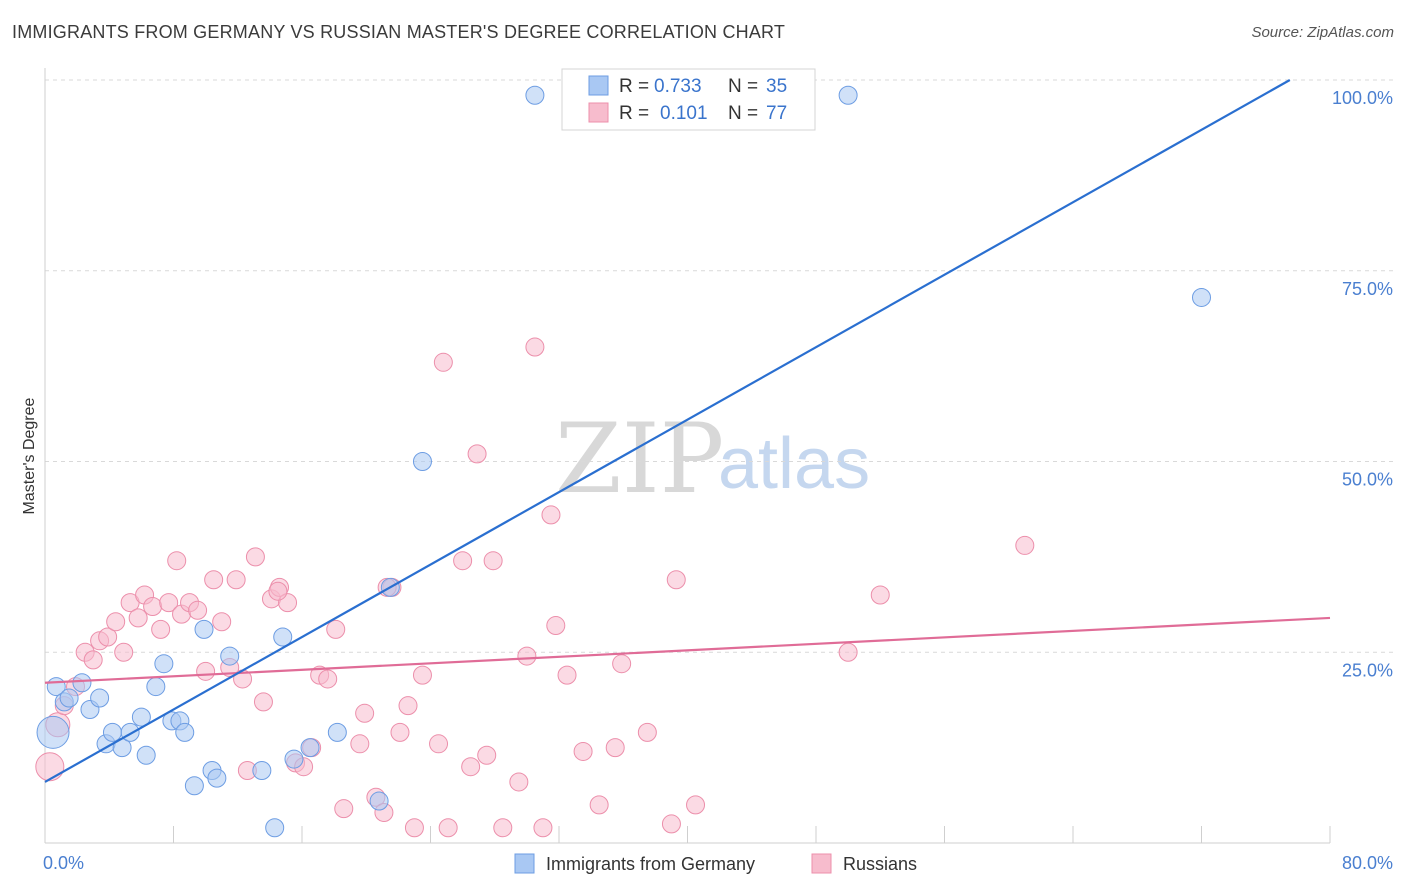 The width and height of the screenshot is (1406, 892). What do you see at coordinates (1367, 670) in the screenshot?
I see `y-tick-label: 25.0%` at bounding box center [1367, 670].